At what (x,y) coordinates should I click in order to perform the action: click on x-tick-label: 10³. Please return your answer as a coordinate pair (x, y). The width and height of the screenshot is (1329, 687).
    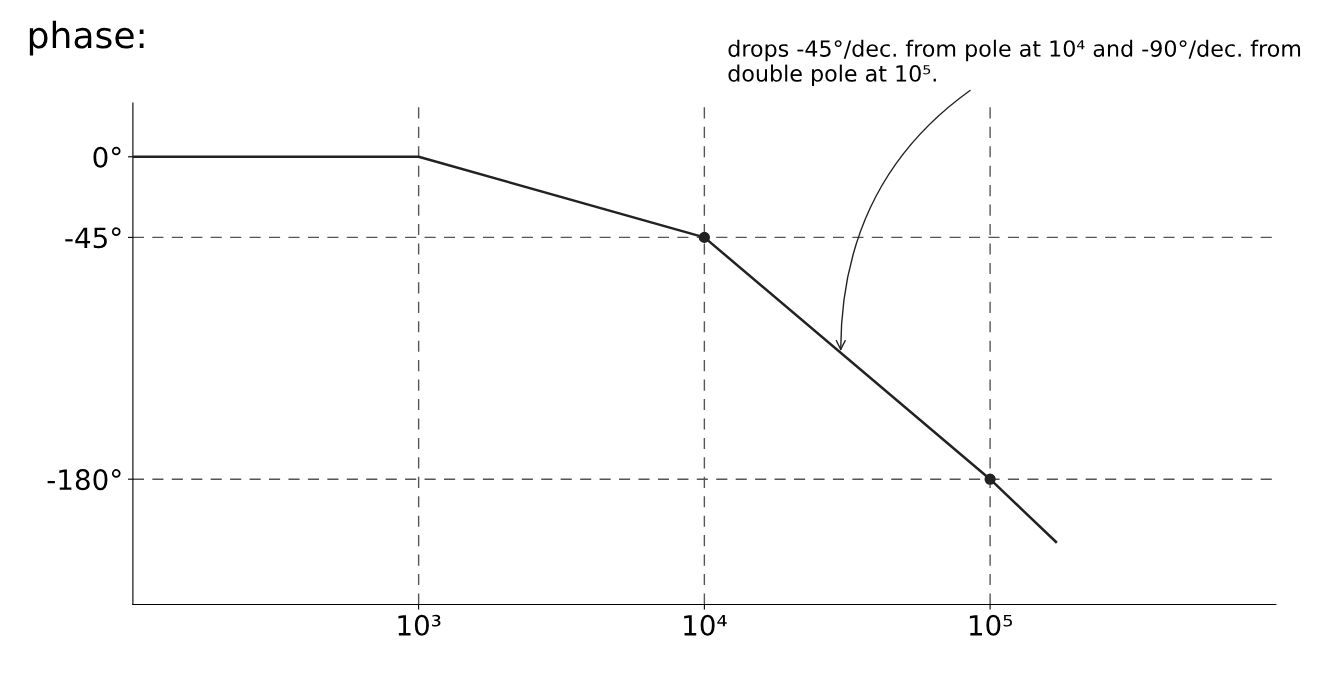
    Looking at the image, I should click on (419, 625).